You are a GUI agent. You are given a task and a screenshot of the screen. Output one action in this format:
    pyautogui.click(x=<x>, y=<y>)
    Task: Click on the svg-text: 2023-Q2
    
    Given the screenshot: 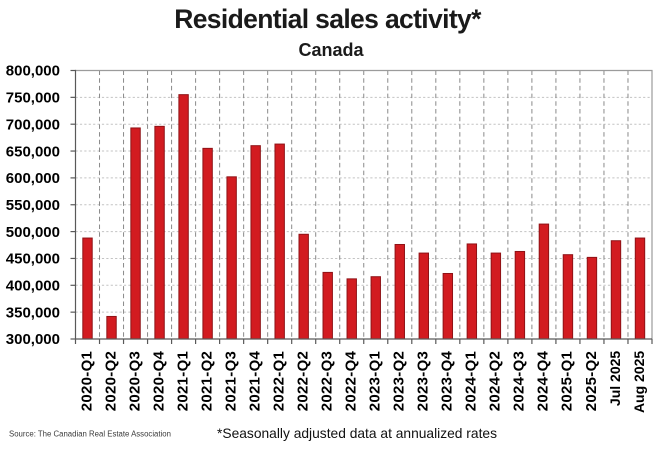 What is the action you would take?
    pyautogui.click(x=399, y=381)
    